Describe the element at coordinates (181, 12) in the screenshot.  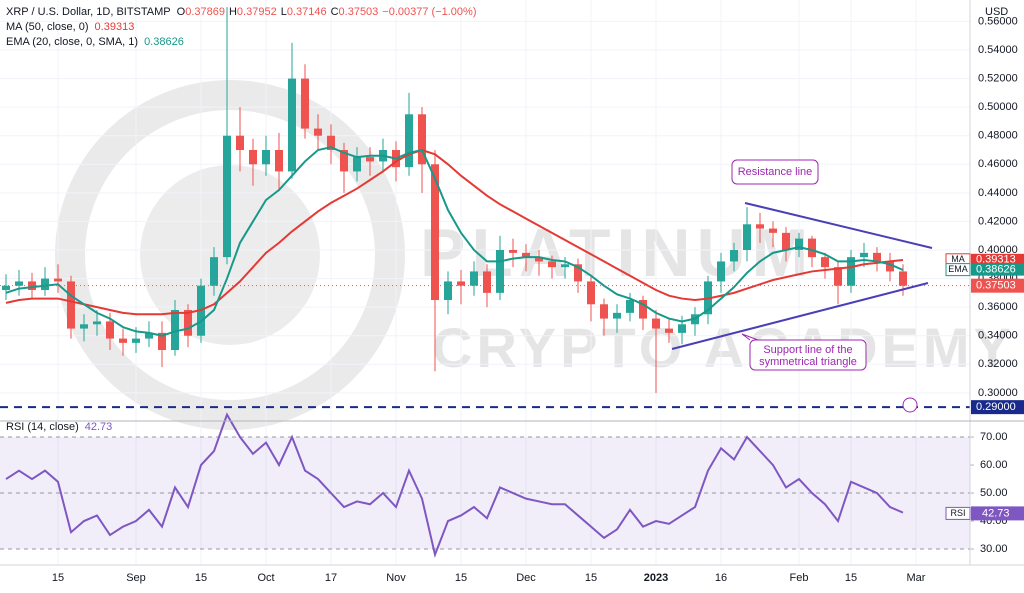
I see `ohlc-label: O` at that location.